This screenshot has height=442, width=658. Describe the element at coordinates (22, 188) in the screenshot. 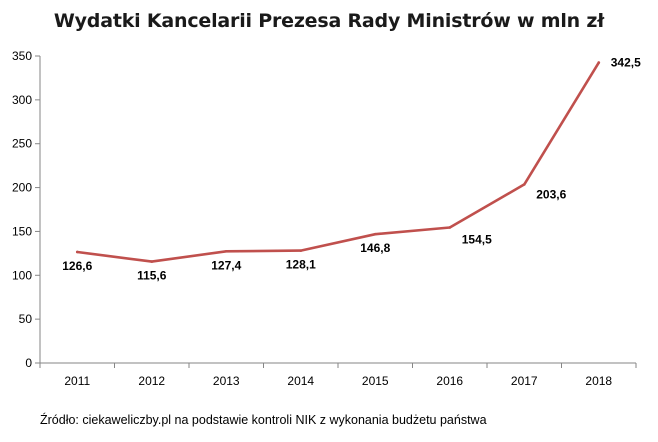

I see `y-tick-label: 200` at that location.